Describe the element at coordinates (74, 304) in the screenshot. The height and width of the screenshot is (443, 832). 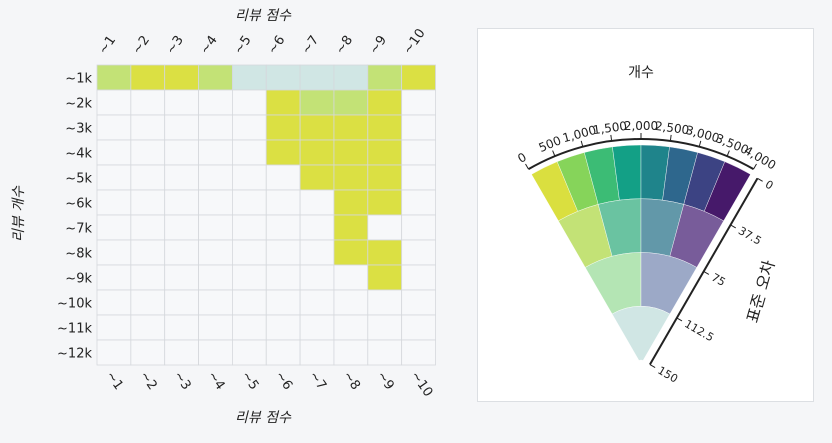
I see `heatmap-y-tick-label: ~10k` at that location.